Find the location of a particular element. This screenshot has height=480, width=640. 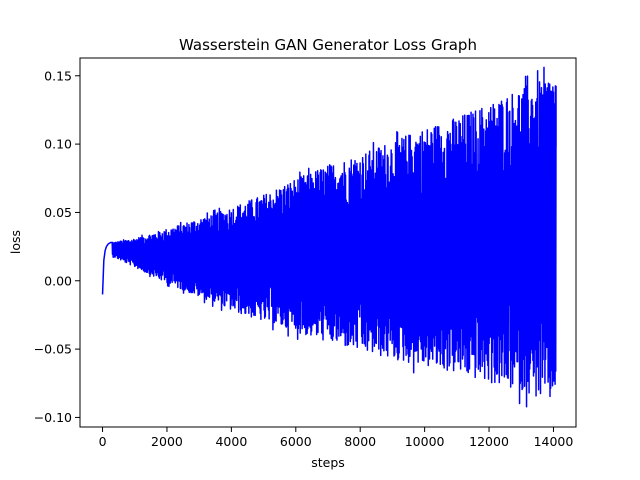

x-tick-label: 2000 is located at coordinates (167, 441).